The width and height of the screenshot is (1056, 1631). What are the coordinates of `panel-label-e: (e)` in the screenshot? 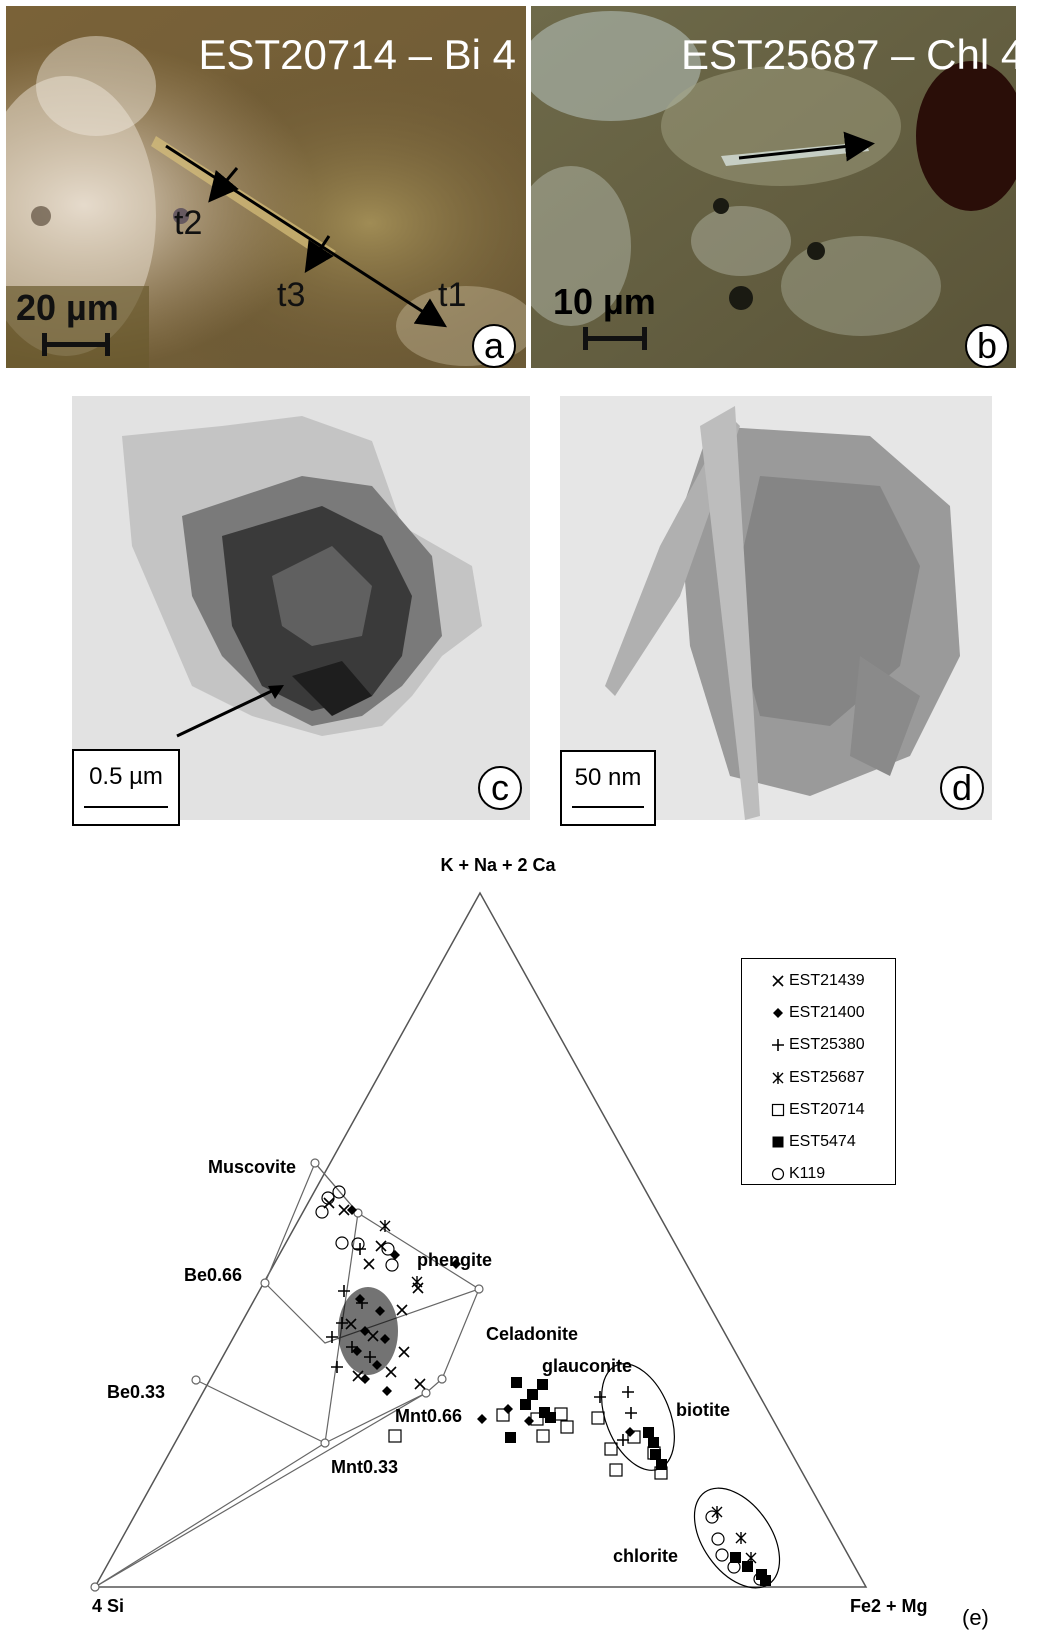 It's located at (975, 1617).